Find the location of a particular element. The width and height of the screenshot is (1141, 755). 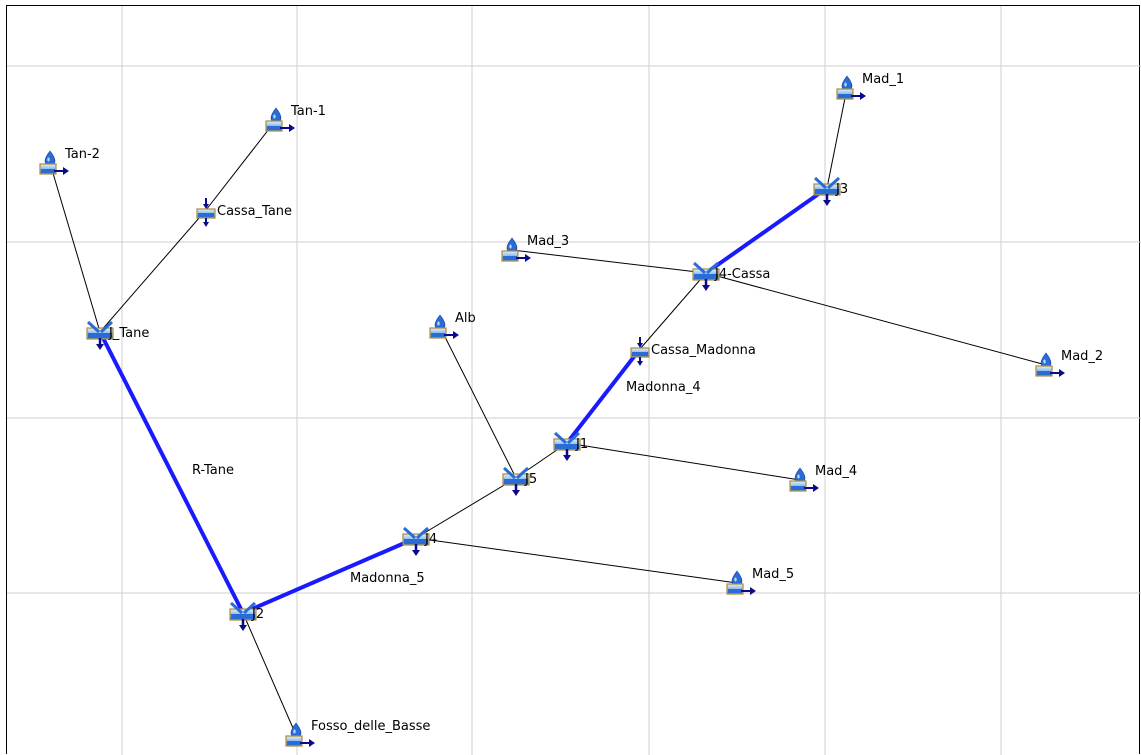

link-label: R-Tane is located at coordinates (213, 470).